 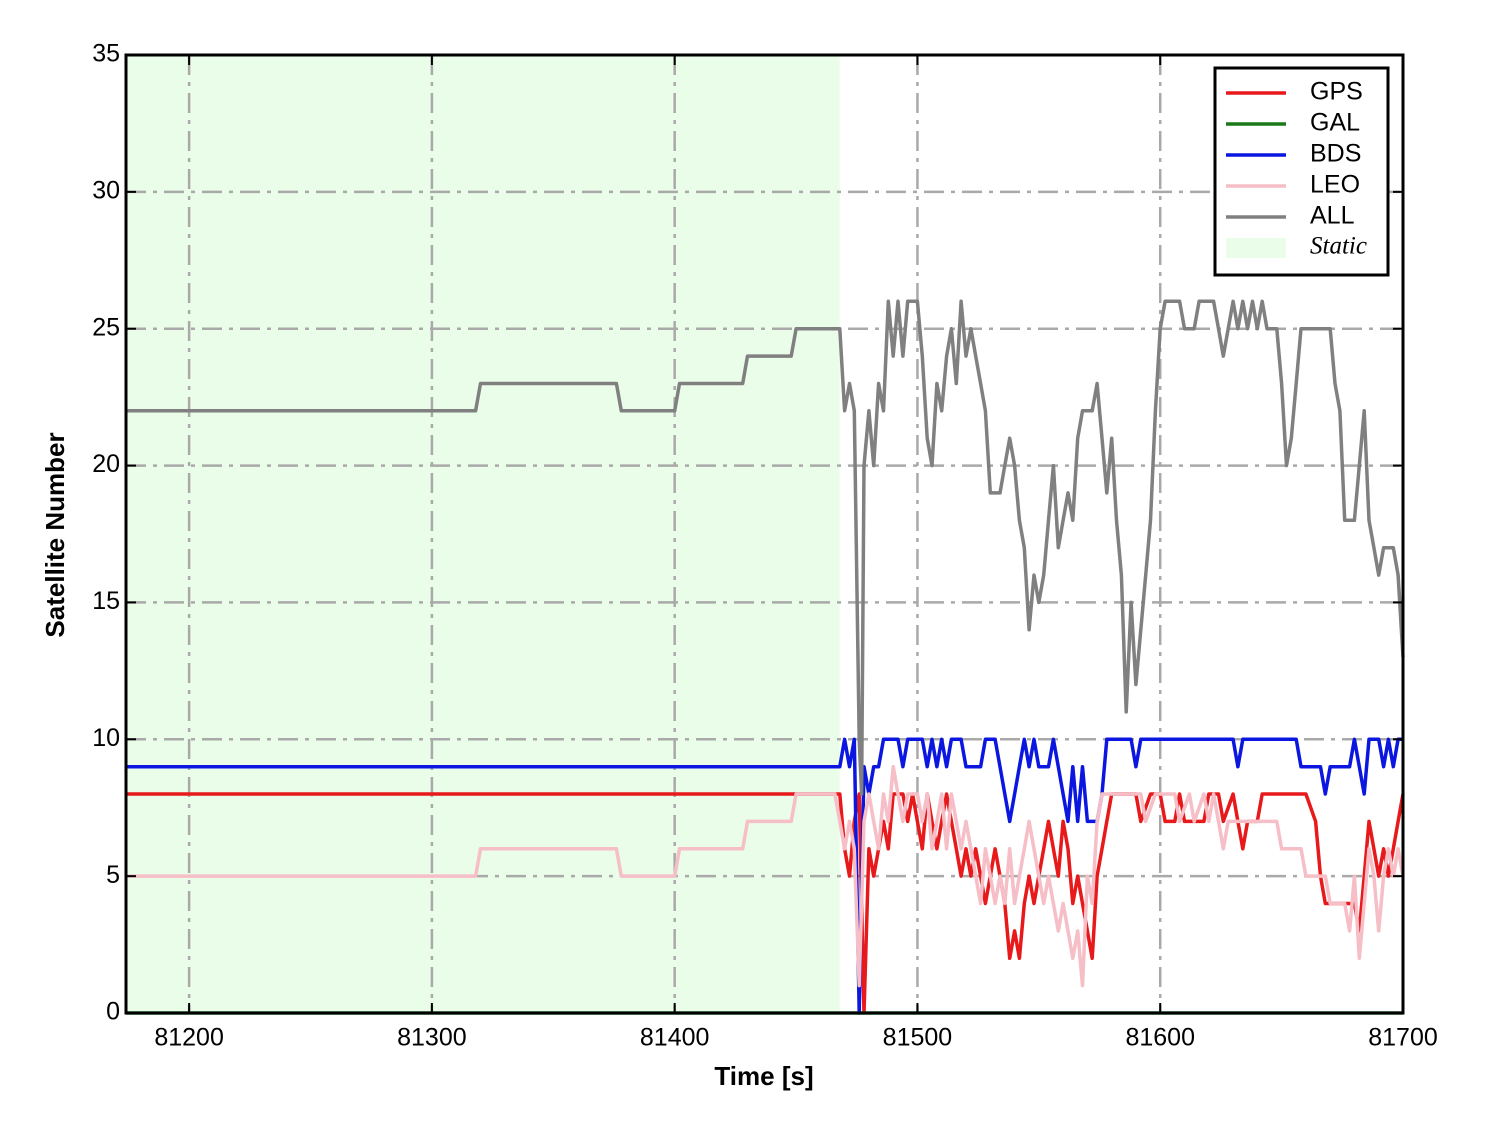 I want to click on x-tick-label: 81600, so click(x=1160, y=1038).